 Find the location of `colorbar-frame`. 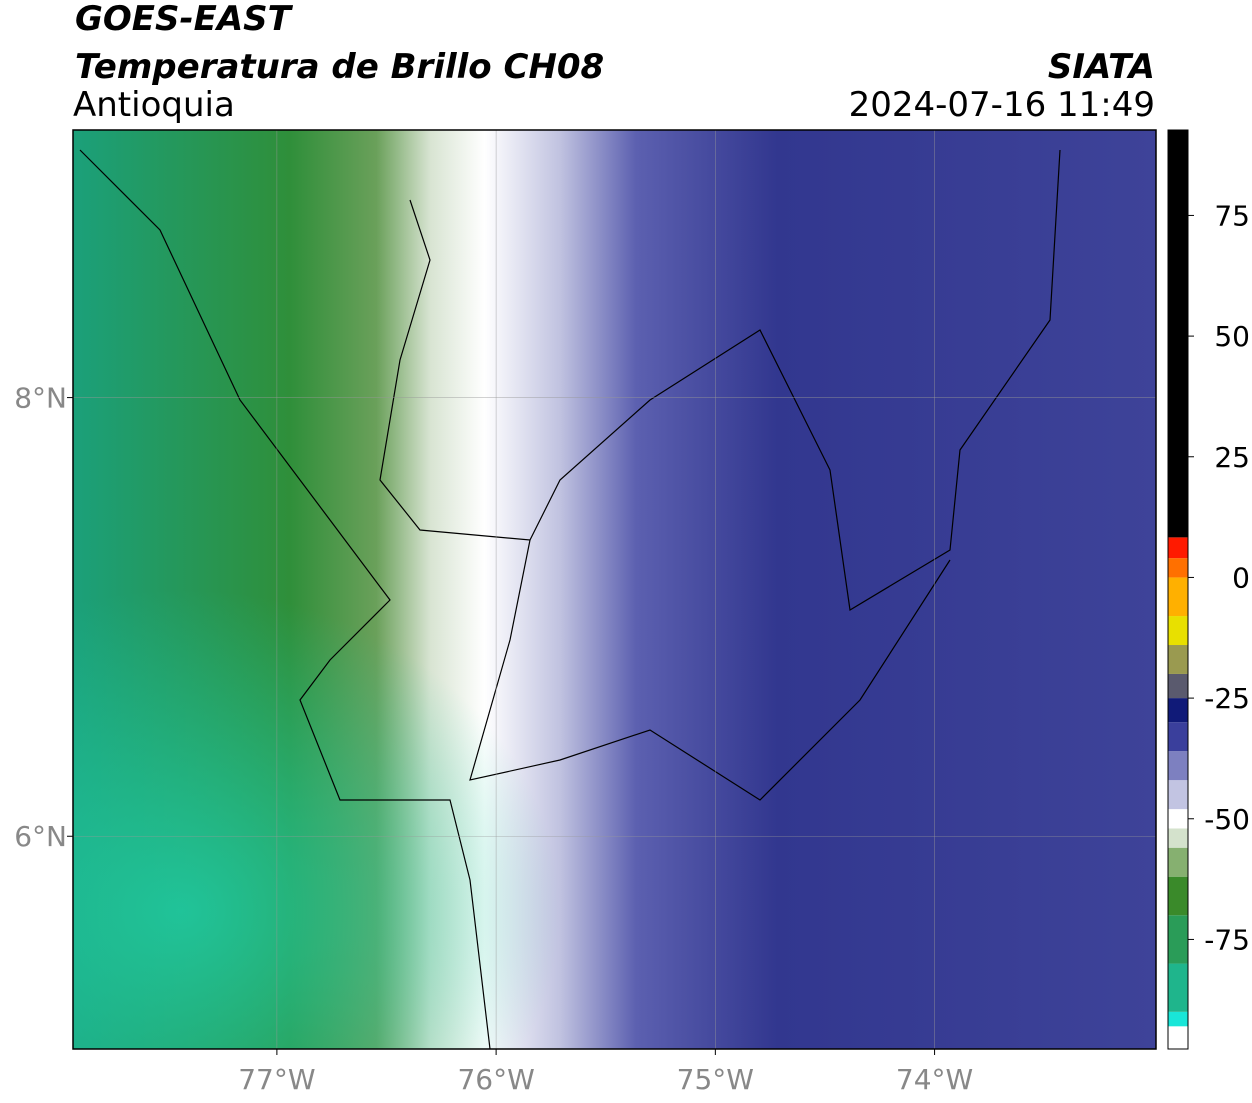

colorbar-frame is located at coordinates (1178, 589).